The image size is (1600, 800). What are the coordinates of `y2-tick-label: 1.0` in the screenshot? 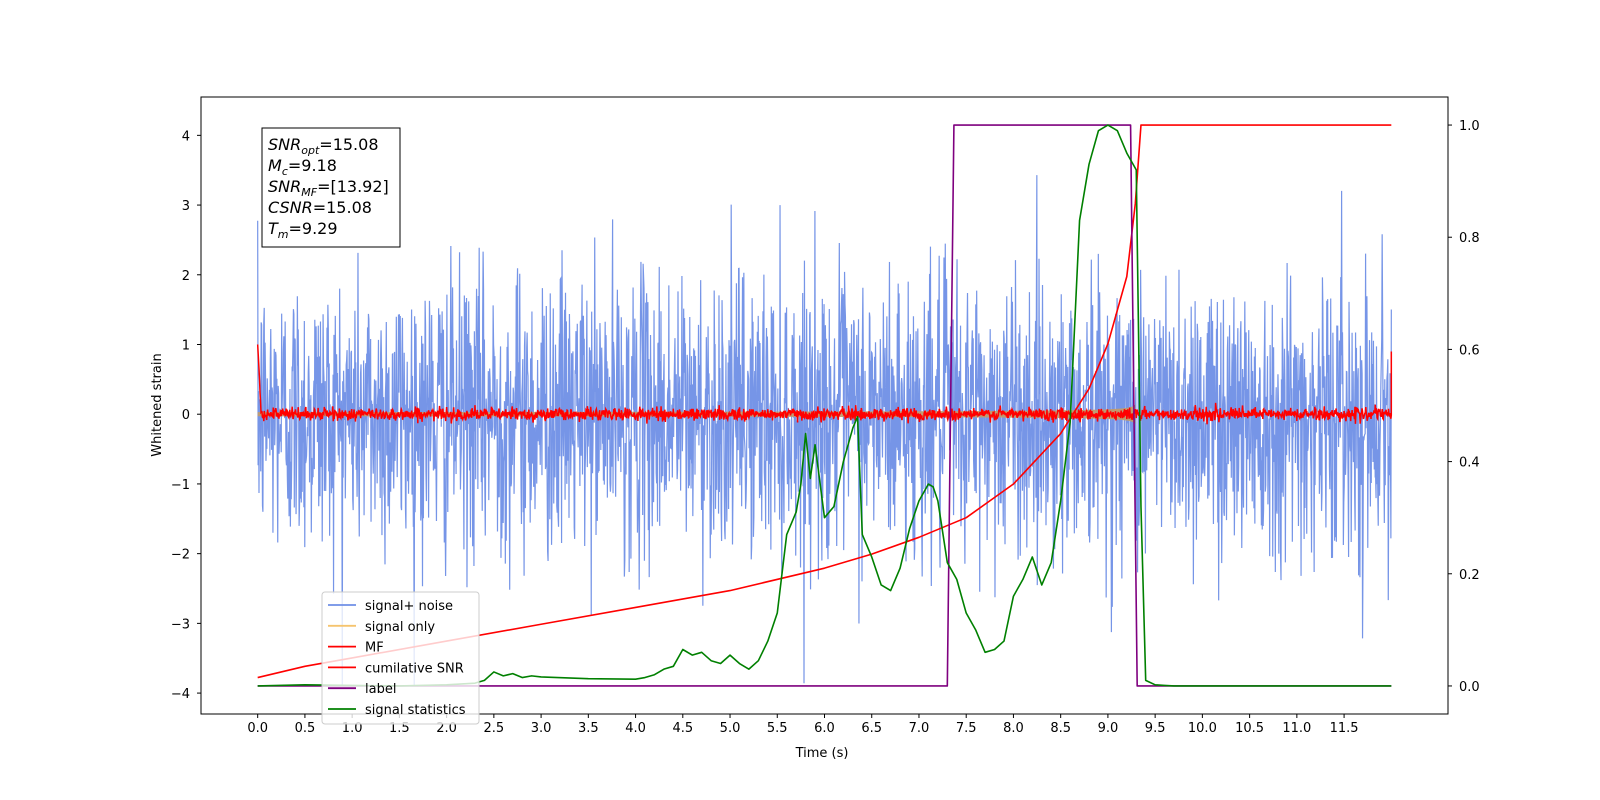 It's located at (1469, 126).